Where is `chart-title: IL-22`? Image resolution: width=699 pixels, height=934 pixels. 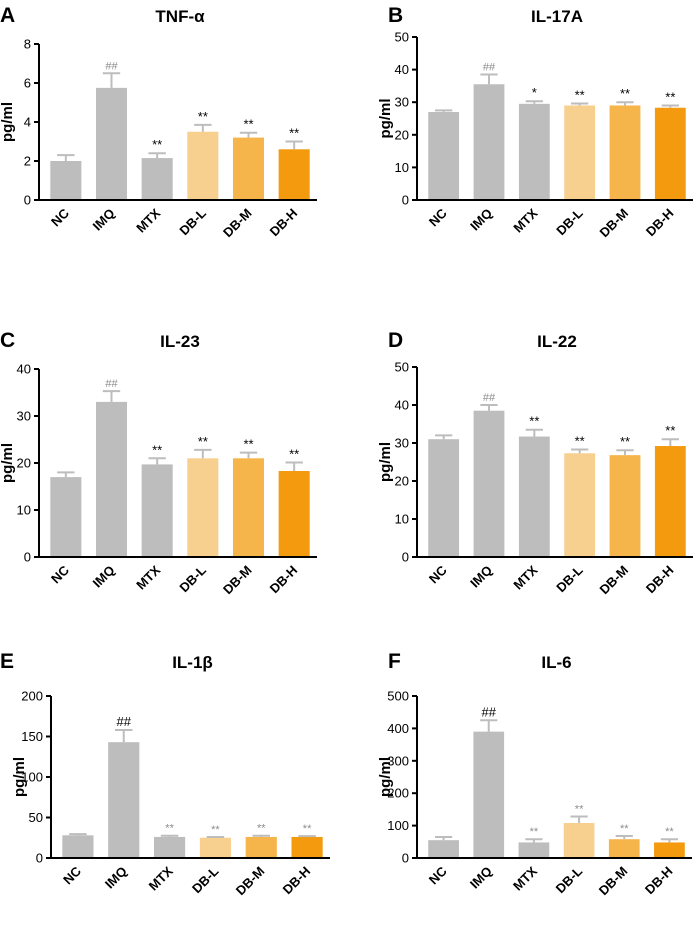
chart-title: IL-22 is located at coordinates (557, 341).